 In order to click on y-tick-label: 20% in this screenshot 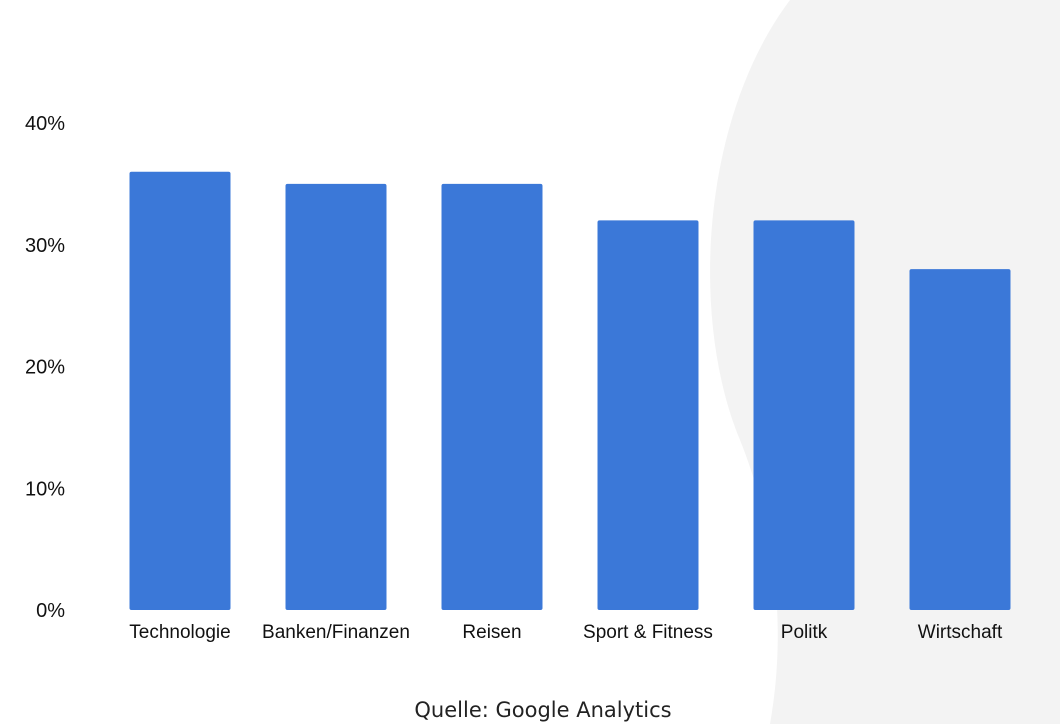, I will do `click(45, 368)`.